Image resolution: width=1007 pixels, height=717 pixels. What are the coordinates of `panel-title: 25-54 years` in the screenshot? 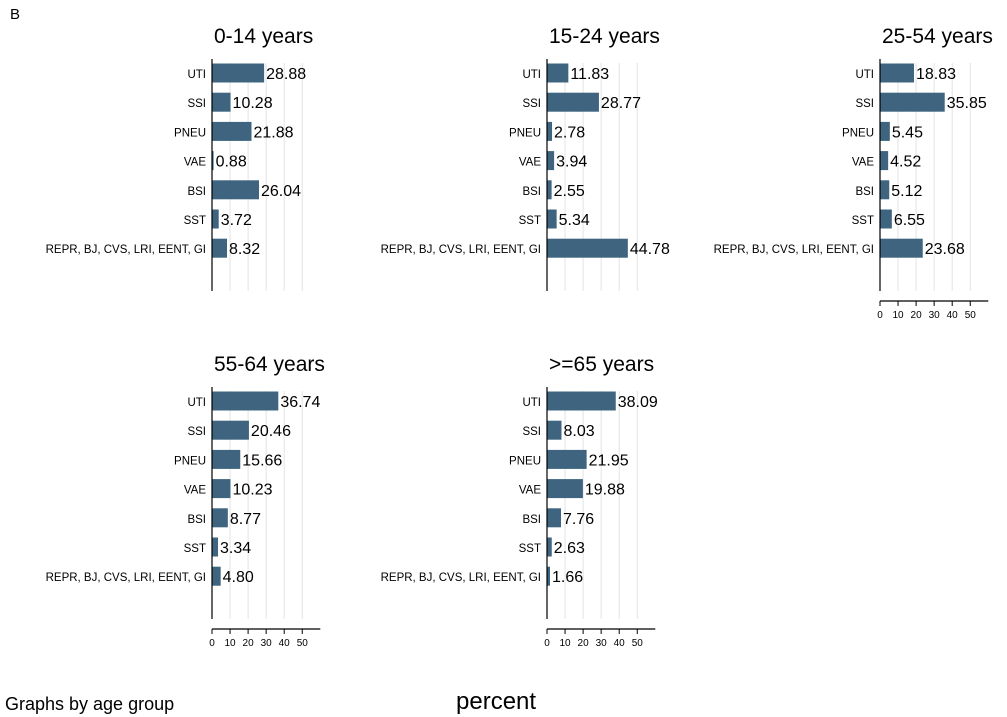 It's located at (937, 36).